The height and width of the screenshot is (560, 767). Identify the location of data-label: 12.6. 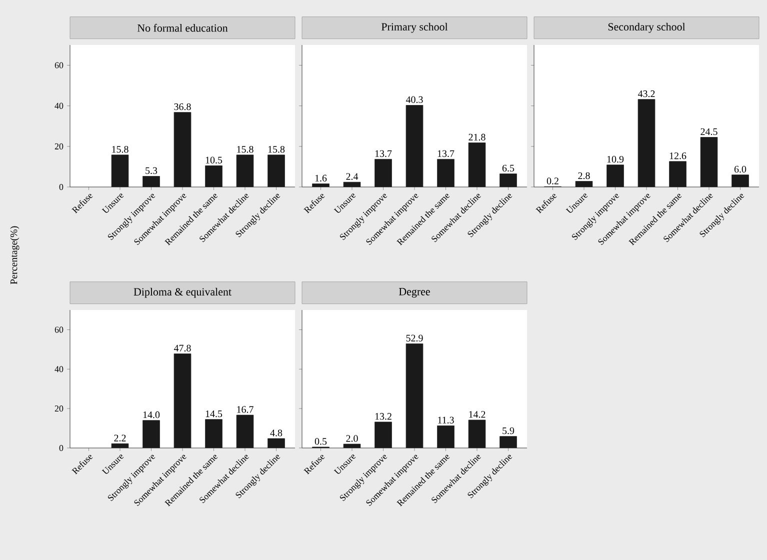
(678, 156).